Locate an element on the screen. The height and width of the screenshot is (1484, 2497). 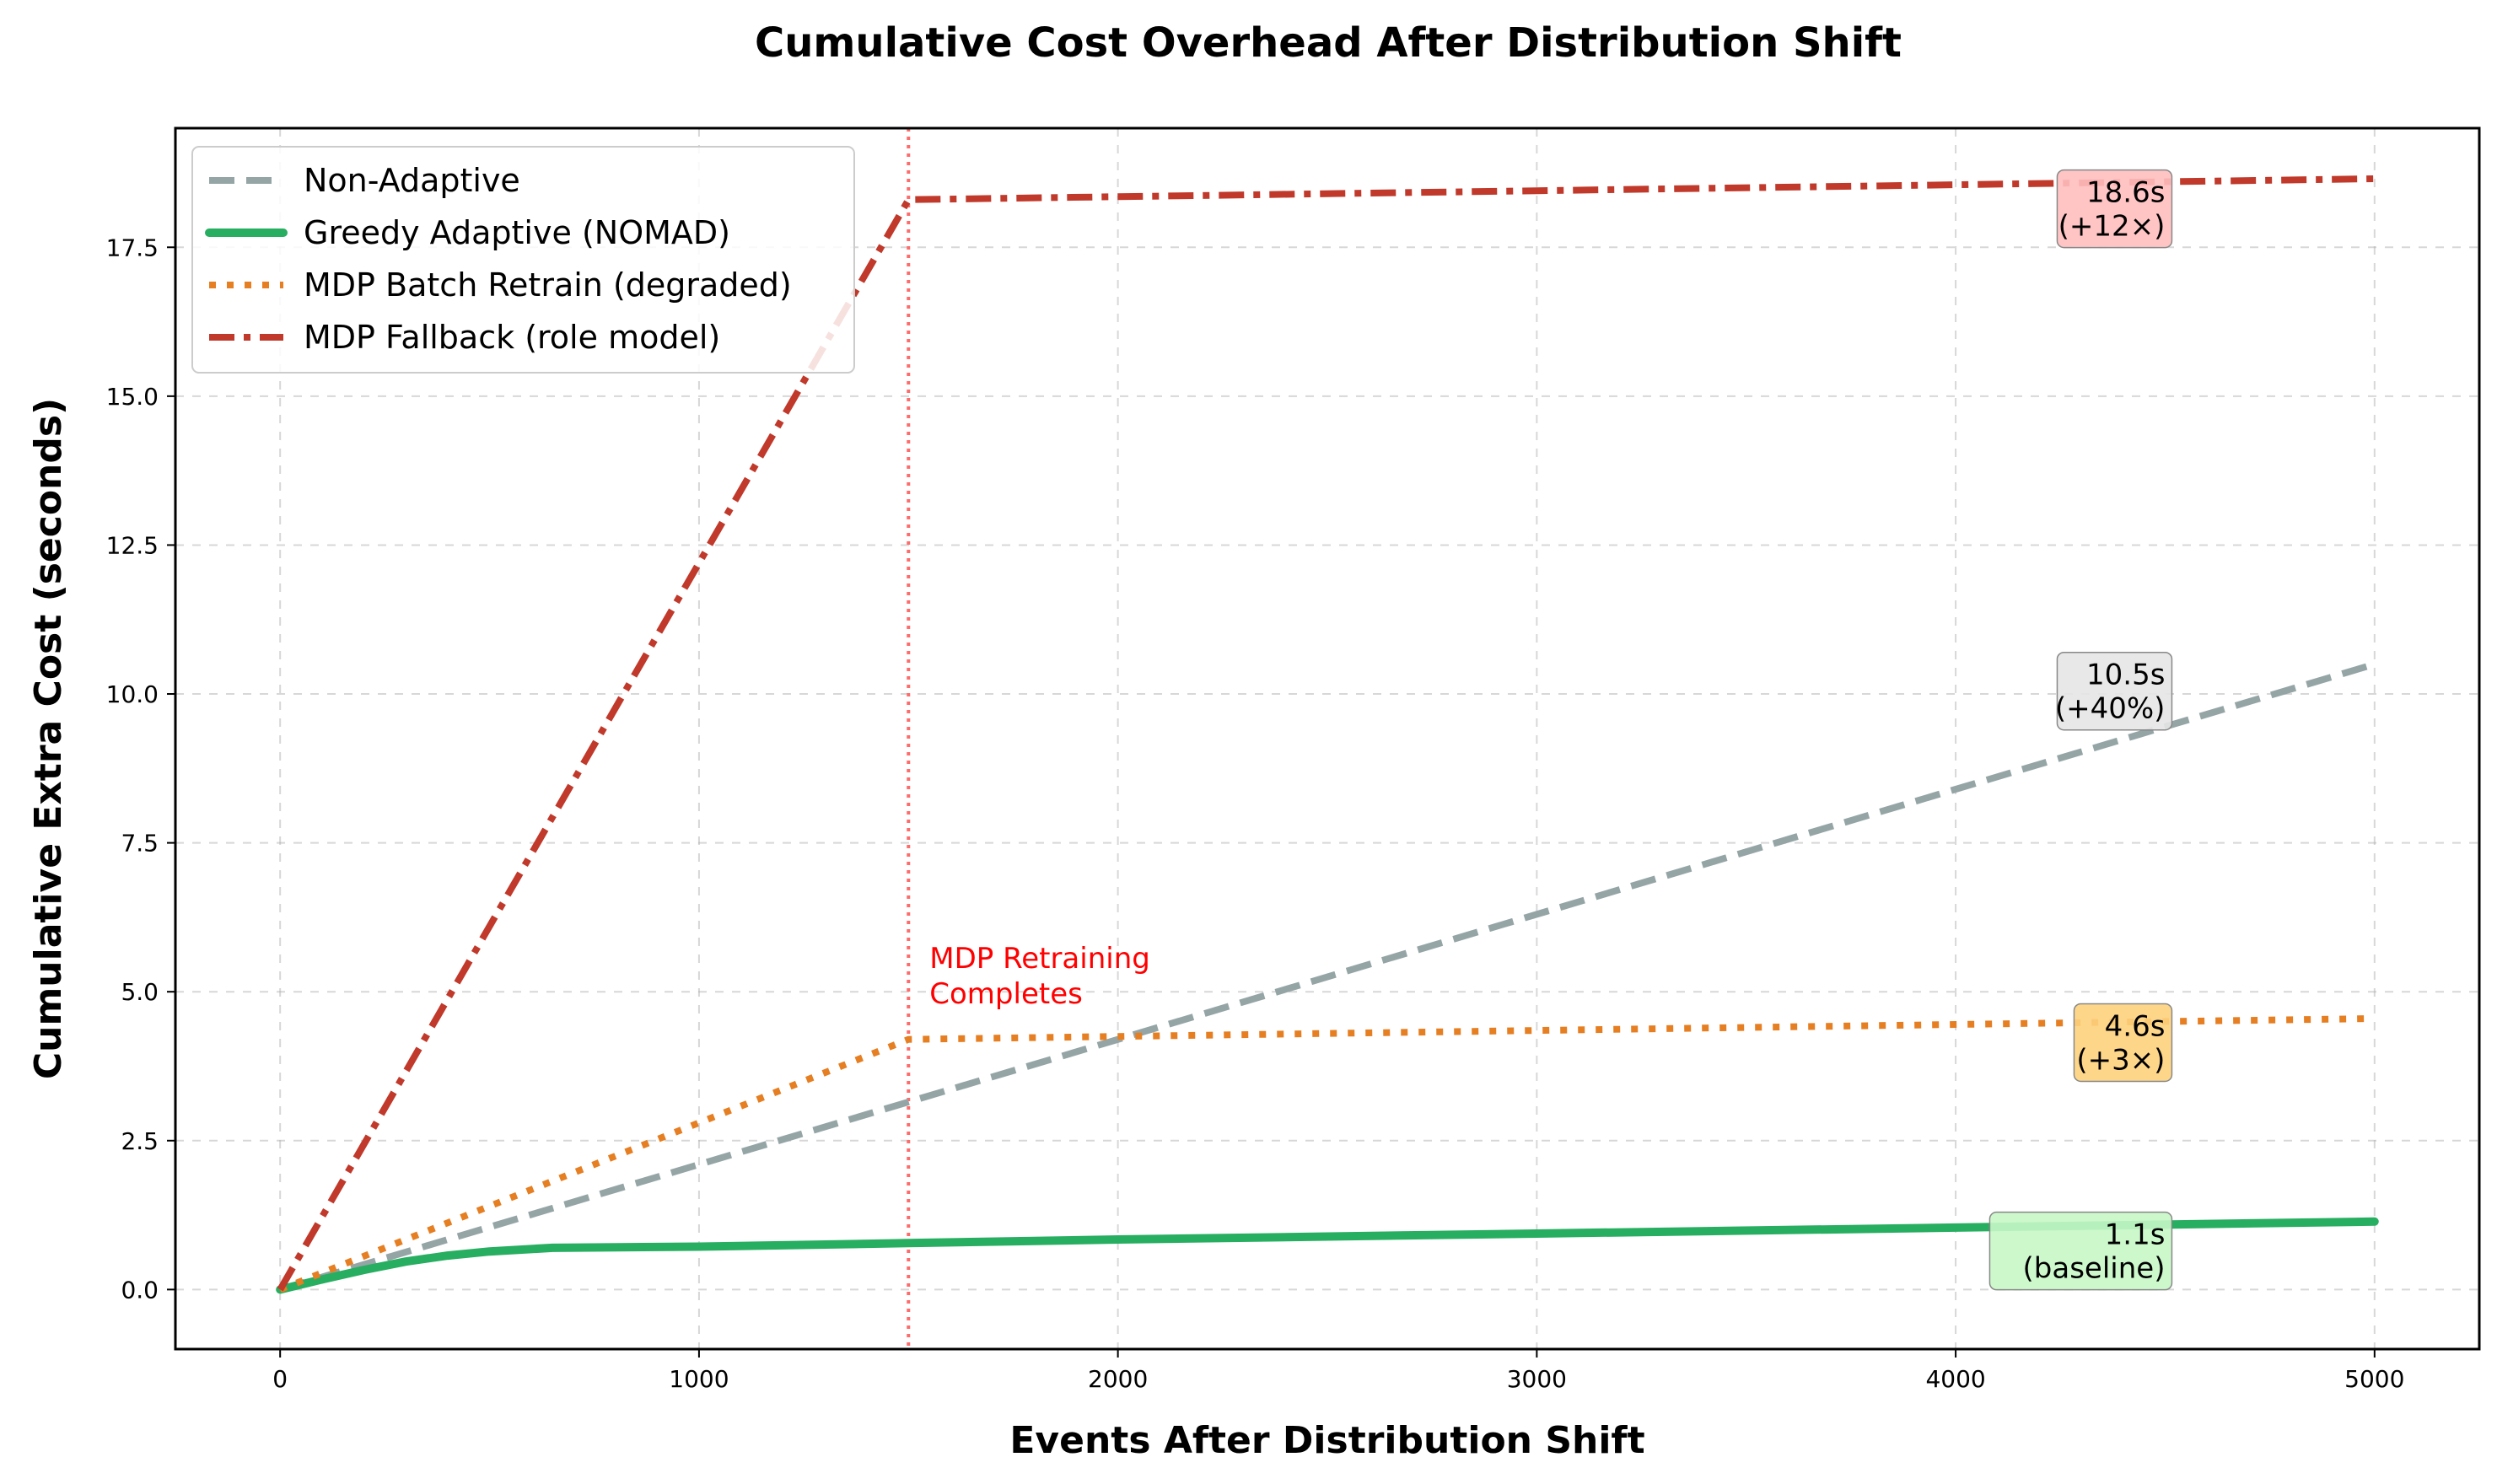
legend-box is located at coordinates (523, 260).